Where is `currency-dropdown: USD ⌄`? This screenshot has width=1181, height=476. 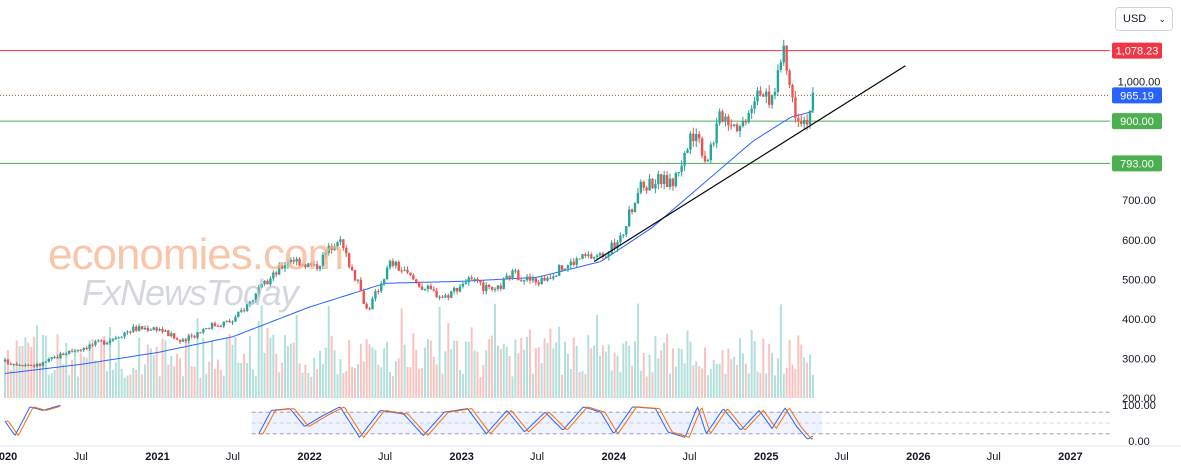 currency-dropdown: USD ⌄ is located at coordinates (1144, 19).